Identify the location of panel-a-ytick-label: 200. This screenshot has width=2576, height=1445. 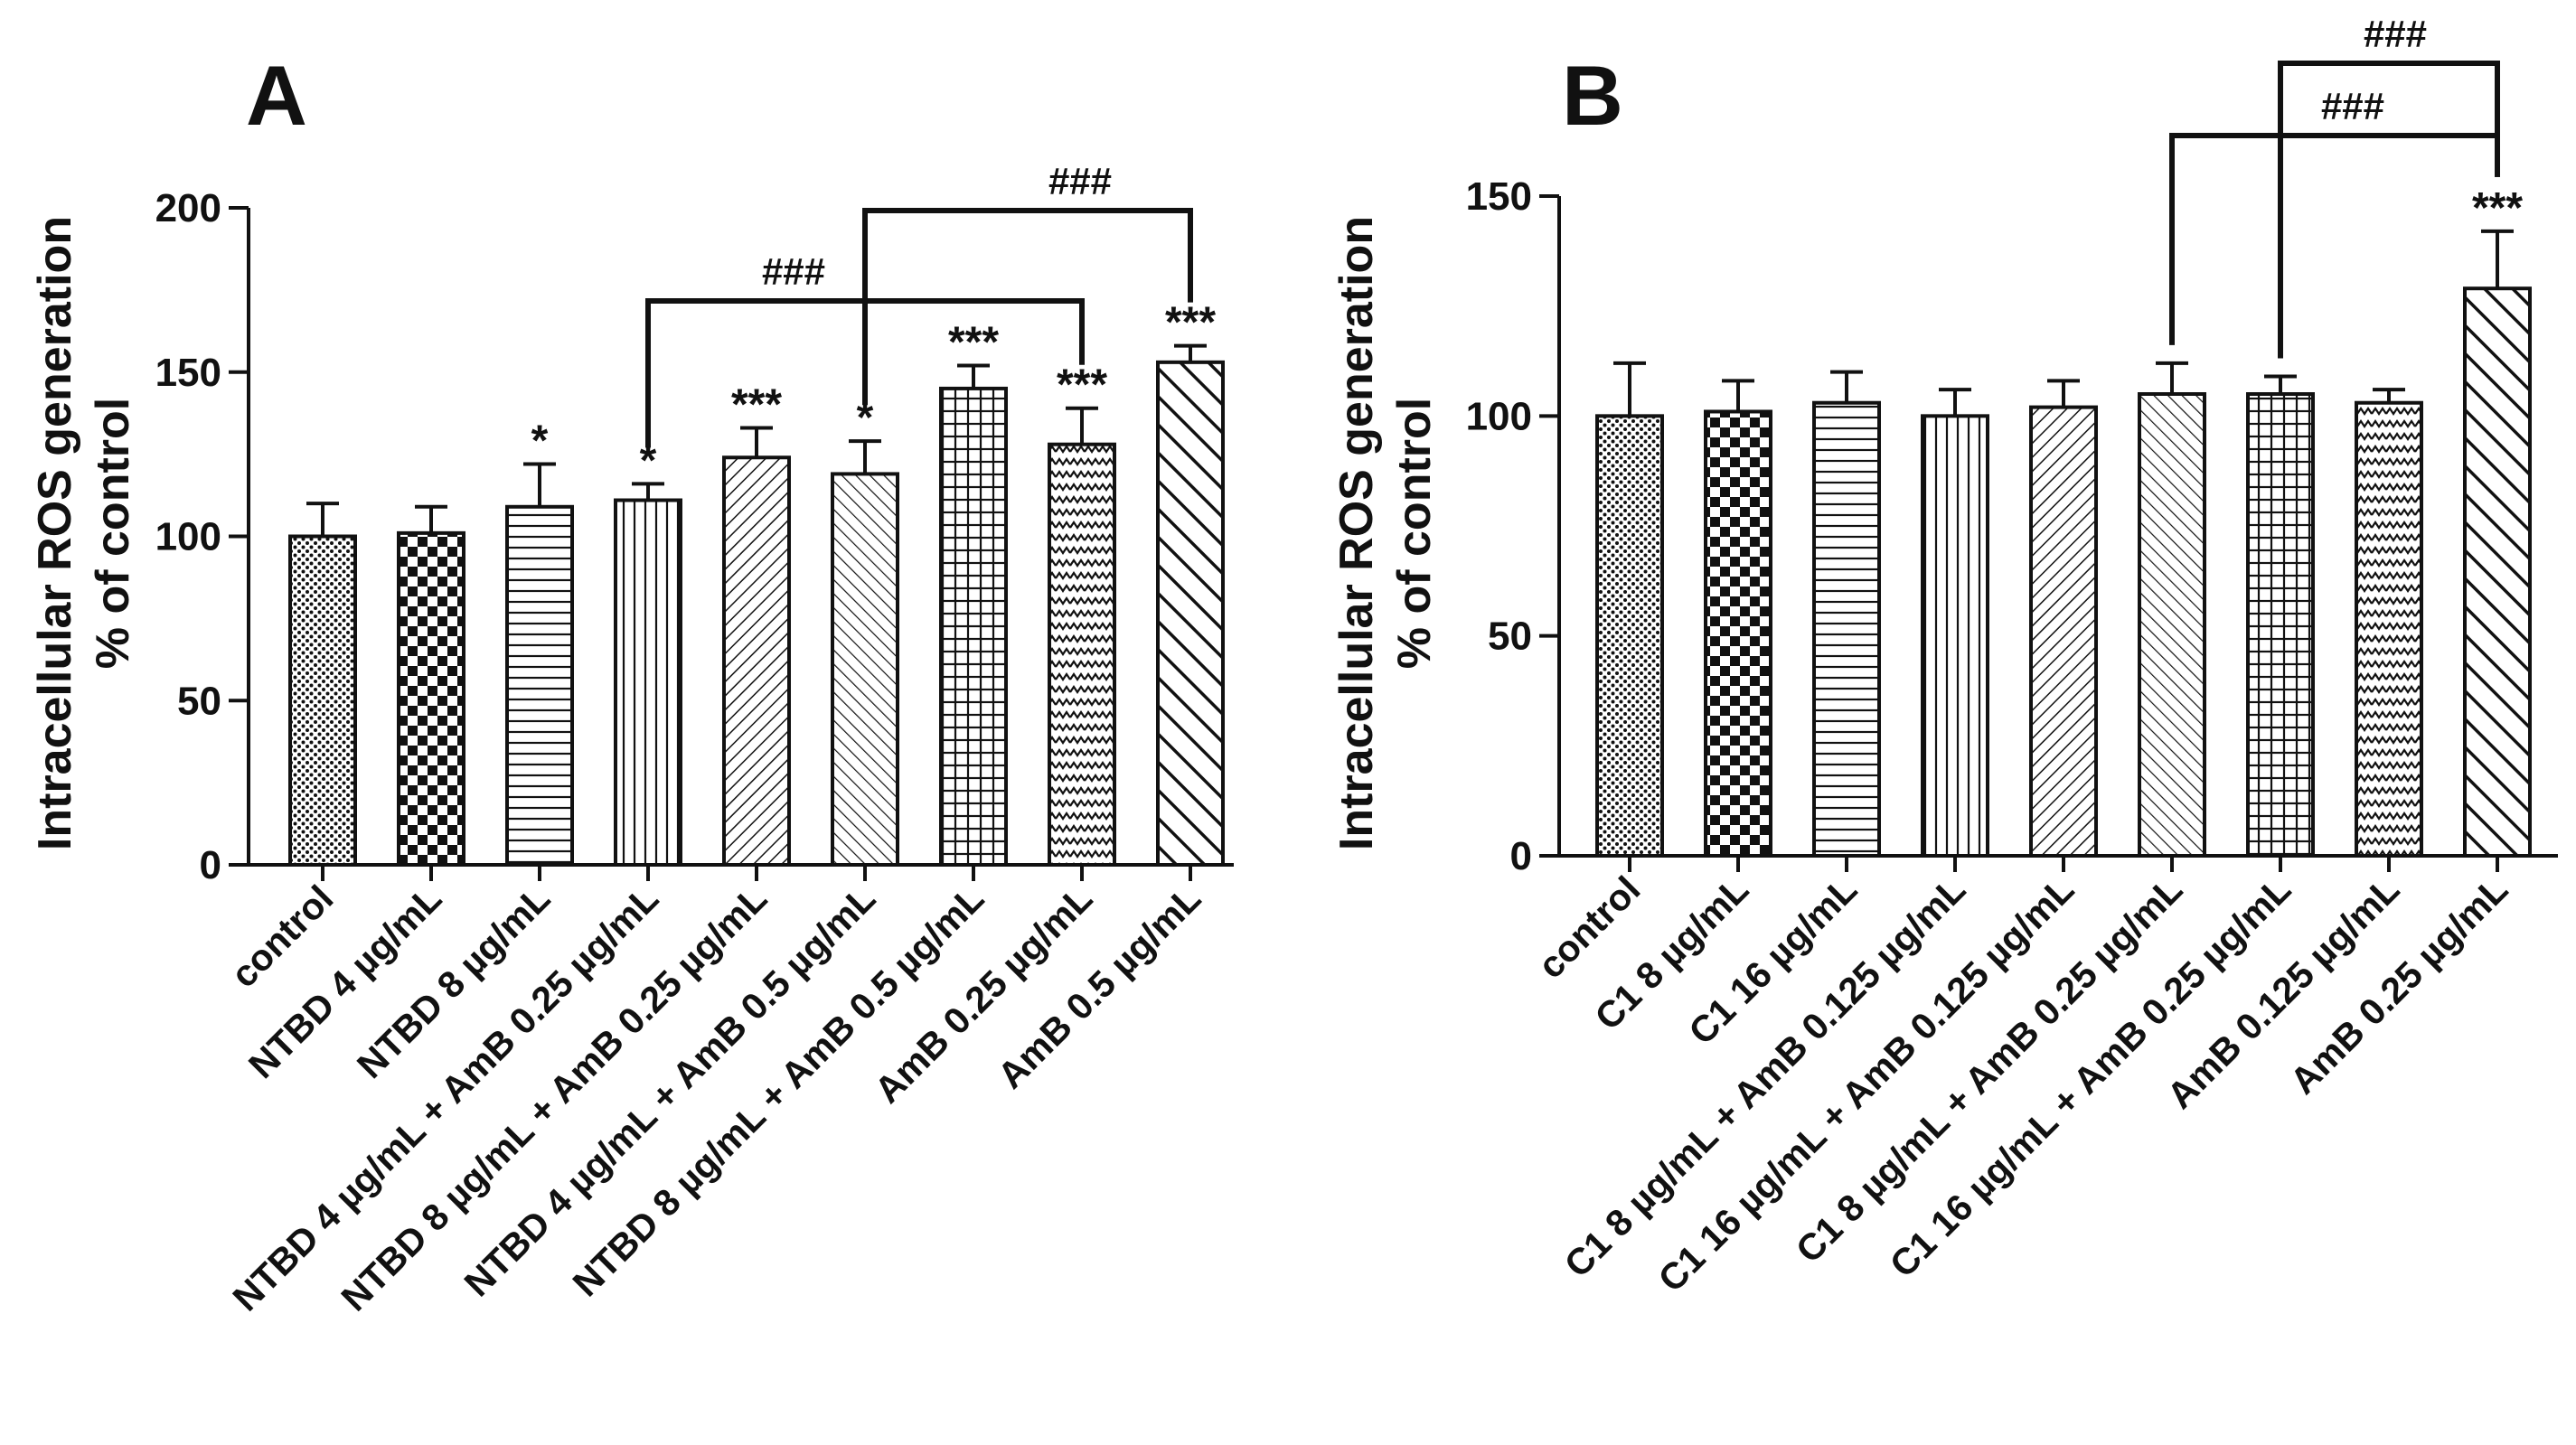
(188, 208).